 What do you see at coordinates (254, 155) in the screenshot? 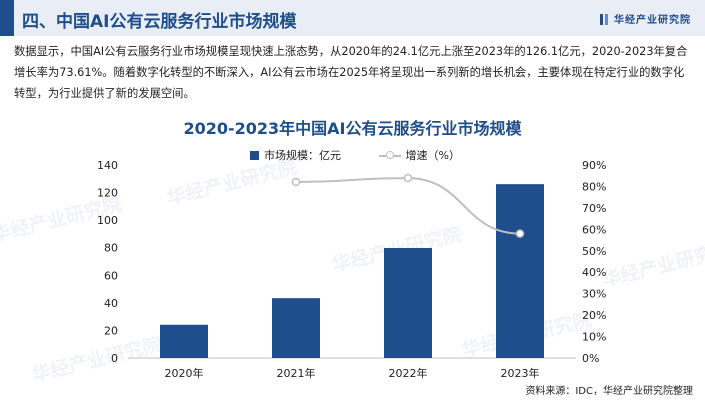
I see `legend-bar-swatch` at bounding box center [254, 155].